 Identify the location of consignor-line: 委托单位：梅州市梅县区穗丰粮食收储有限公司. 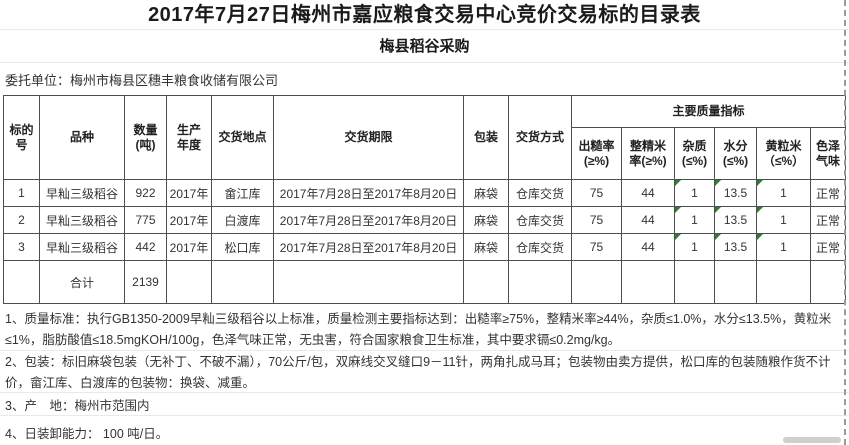
(142, 80).